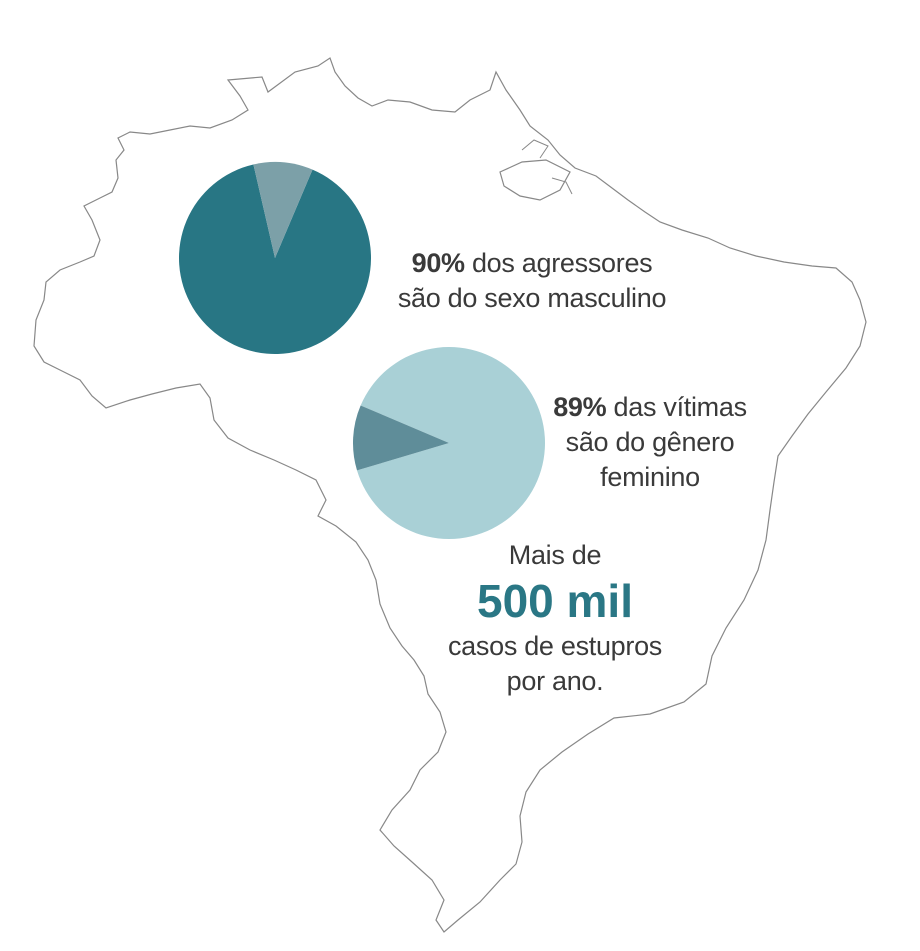  I want to click on stat-aggressors-line1: dos agressores, so click(562, 263).